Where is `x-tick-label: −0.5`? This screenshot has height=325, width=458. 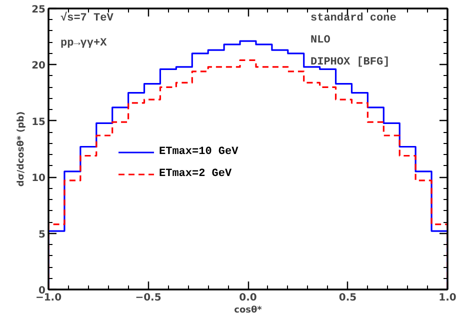
x-tick-label: −0.5 is located at coordinates (148, 298).